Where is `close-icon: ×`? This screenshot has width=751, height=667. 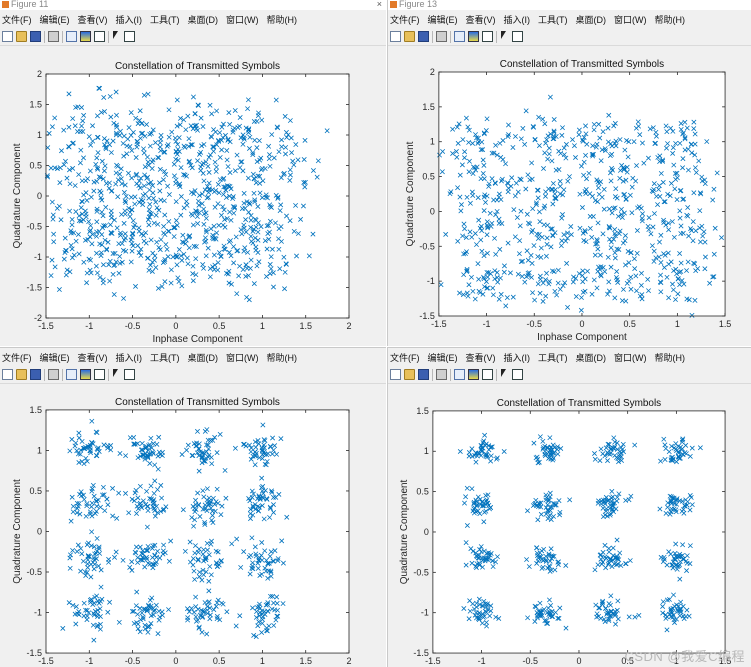 close-icon: × is located at coordinates (379, 4).